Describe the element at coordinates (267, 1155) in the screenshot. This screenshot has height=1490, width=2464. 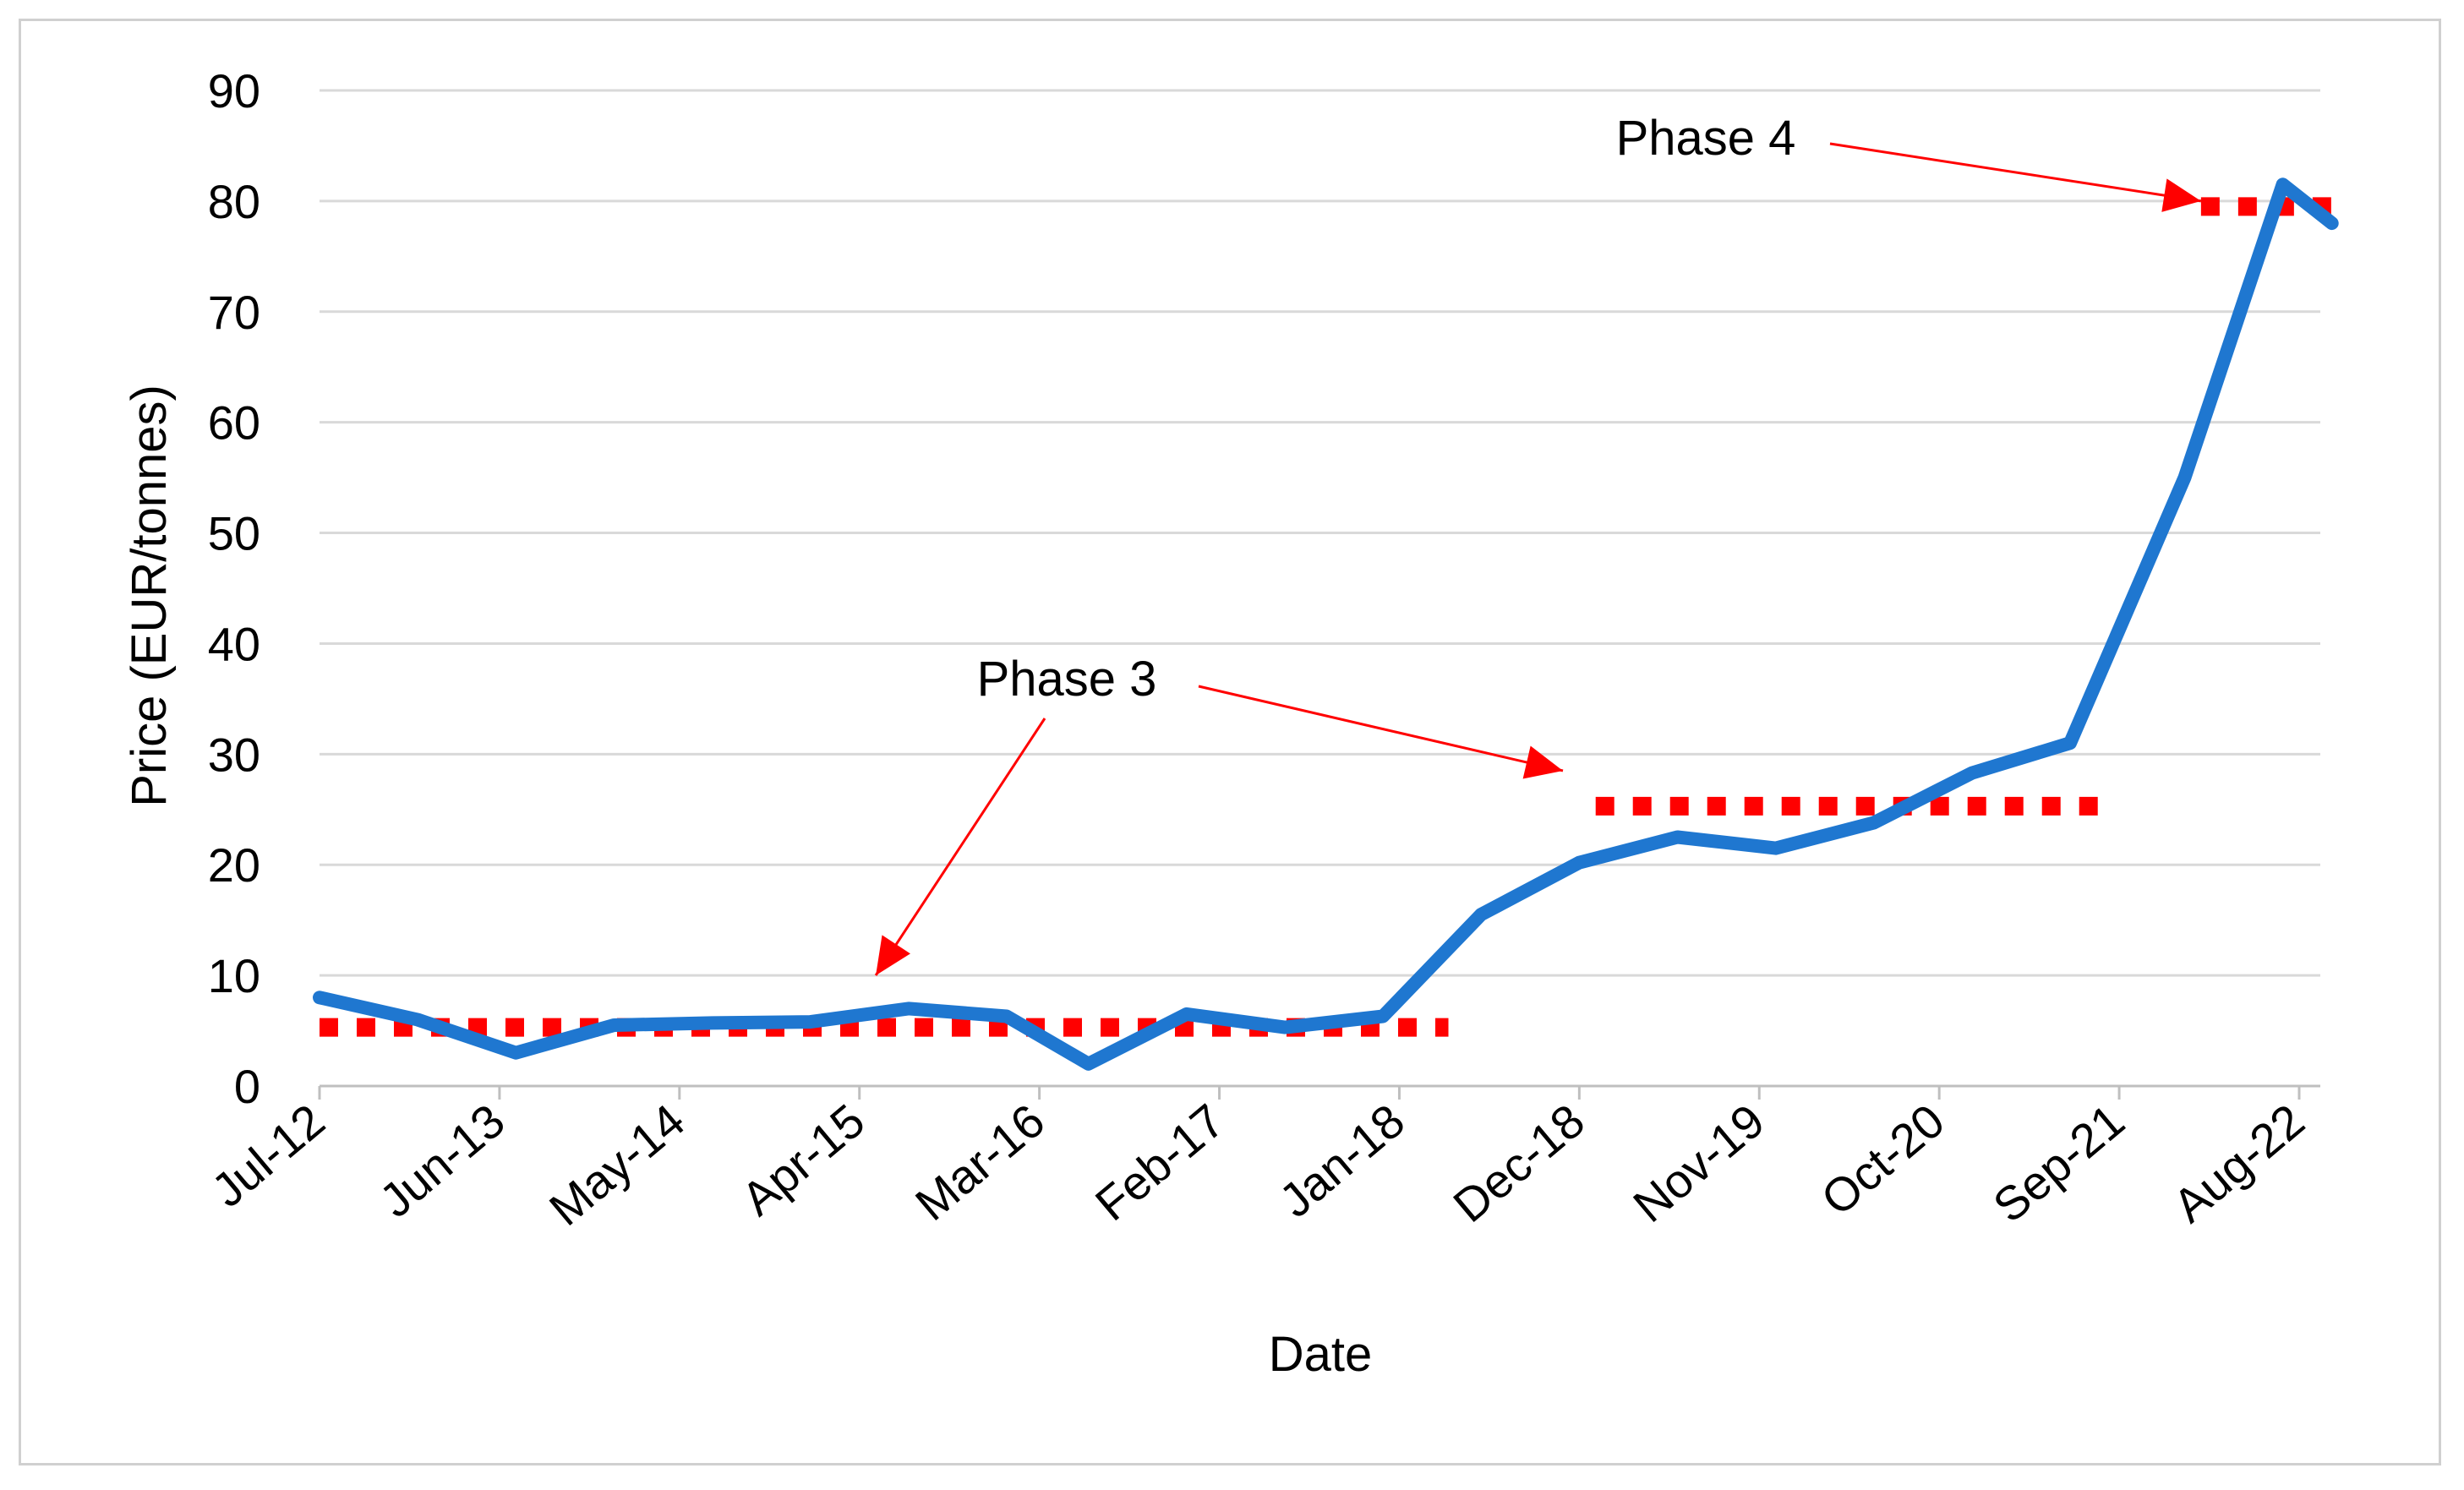
I see `x-tick-label: Jul-12` at that location.